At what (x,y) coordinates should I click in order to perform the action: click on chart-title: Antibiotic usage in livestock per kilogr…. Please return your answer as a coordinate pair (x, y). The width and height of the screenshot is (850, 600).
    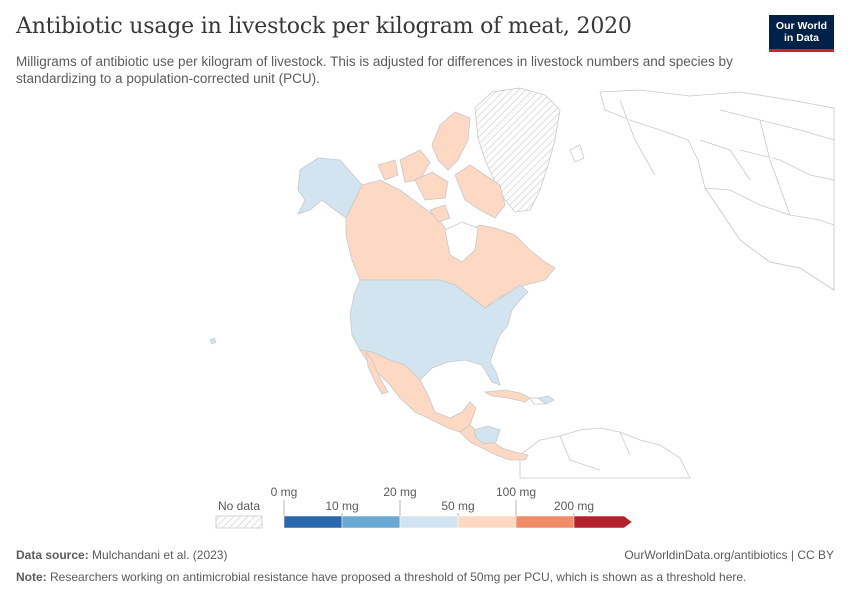
    Looking at the image, I should click on (324, 26).